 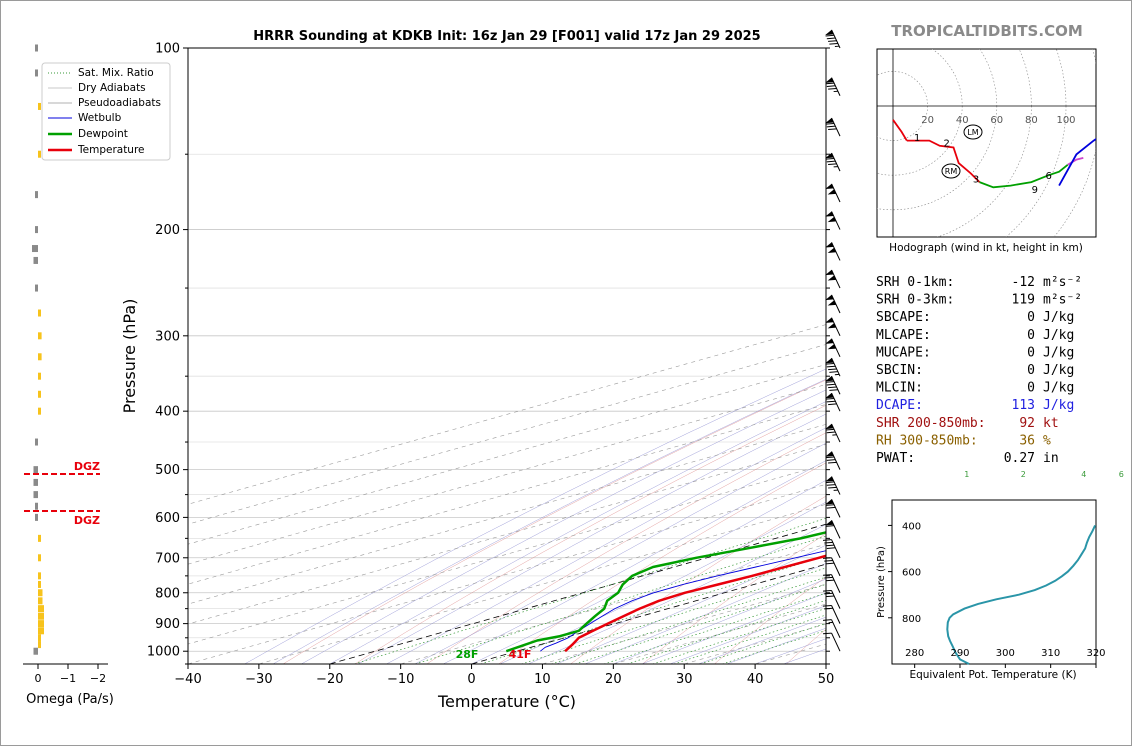 I want to click on theta-e-line, so click(x=1021, y=594).